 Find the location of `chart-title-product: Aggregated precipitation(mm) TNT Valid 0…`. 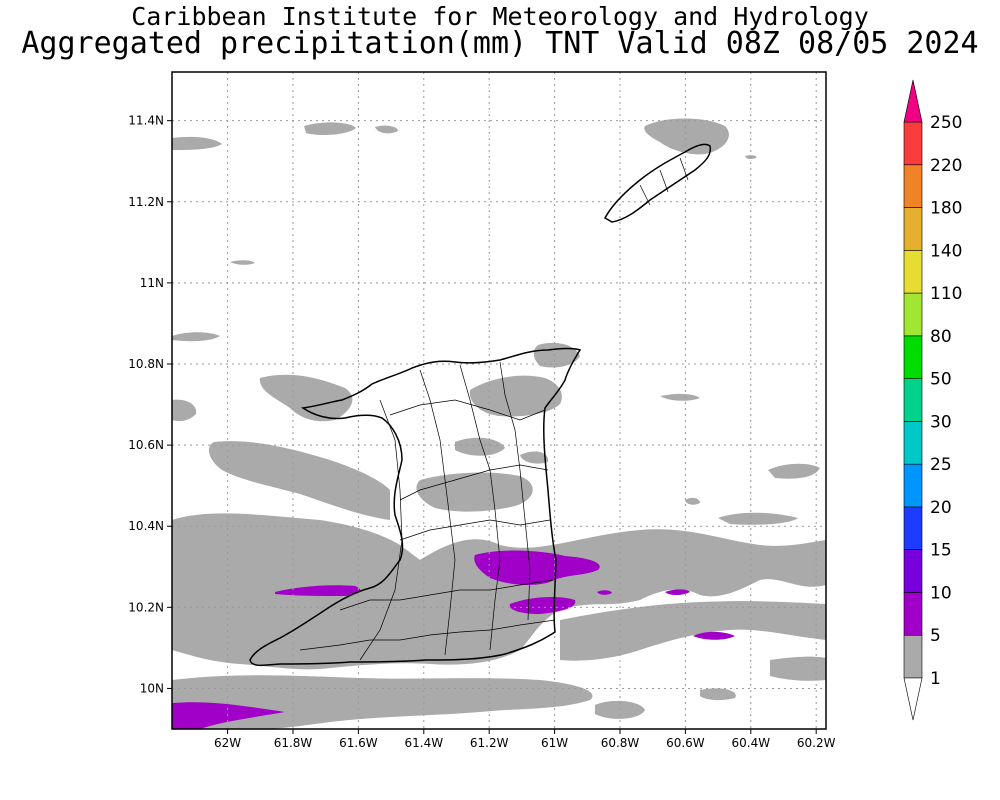

chart-title-product: Aggregated precipitation(mm) TNT Valid 0… is located at coordinates (500, 43).